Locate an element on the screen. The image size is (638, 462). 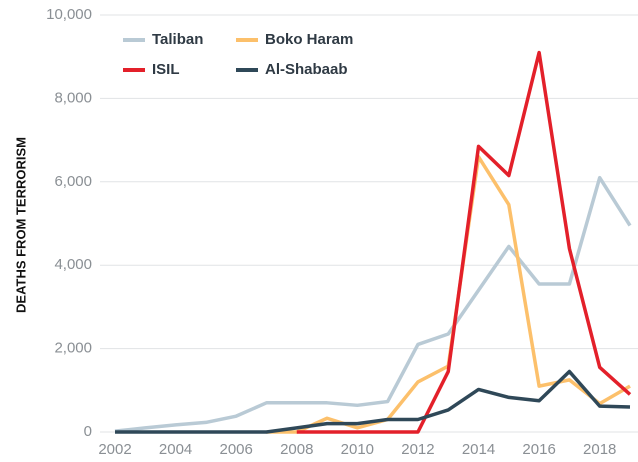
legend-label: Al-Shabaab is located at coordinates (306, 69).